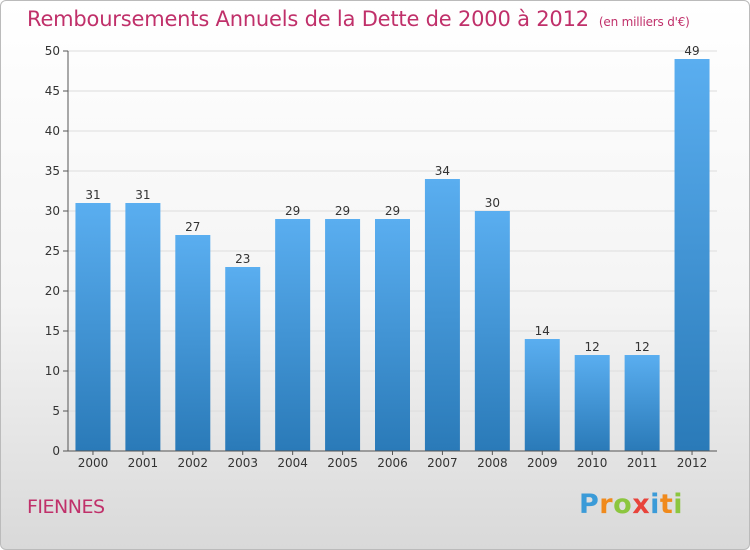  Describe the element at coordinates (542, 463) in the screenshot. I see `x-tick-label: 2009` at that location.